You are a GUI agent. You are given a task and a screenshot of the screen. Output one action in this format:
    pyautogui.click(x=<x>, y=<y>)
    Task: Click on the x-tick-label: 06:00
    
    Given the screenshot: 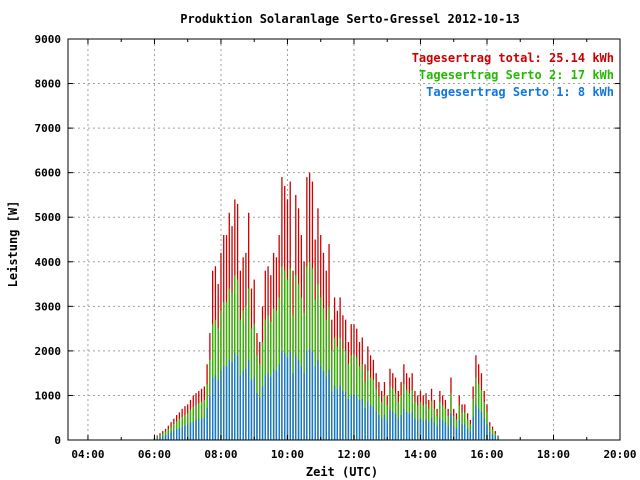 What is the action you would take?
    pyautogui.click(x=154, y=454)
    